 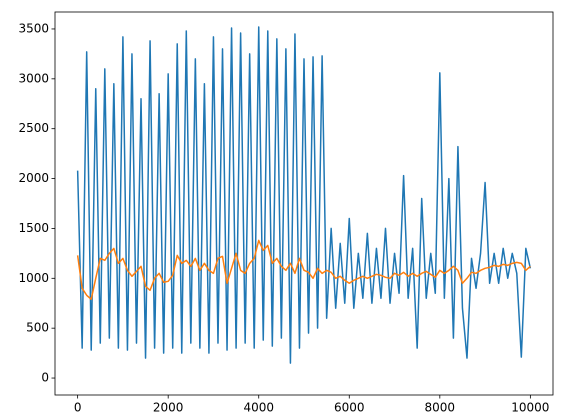 What do you see at coordinates (530, 407) in the screenshot?
I see `x-tick-label: 10000` at bounding box center [530, 407].